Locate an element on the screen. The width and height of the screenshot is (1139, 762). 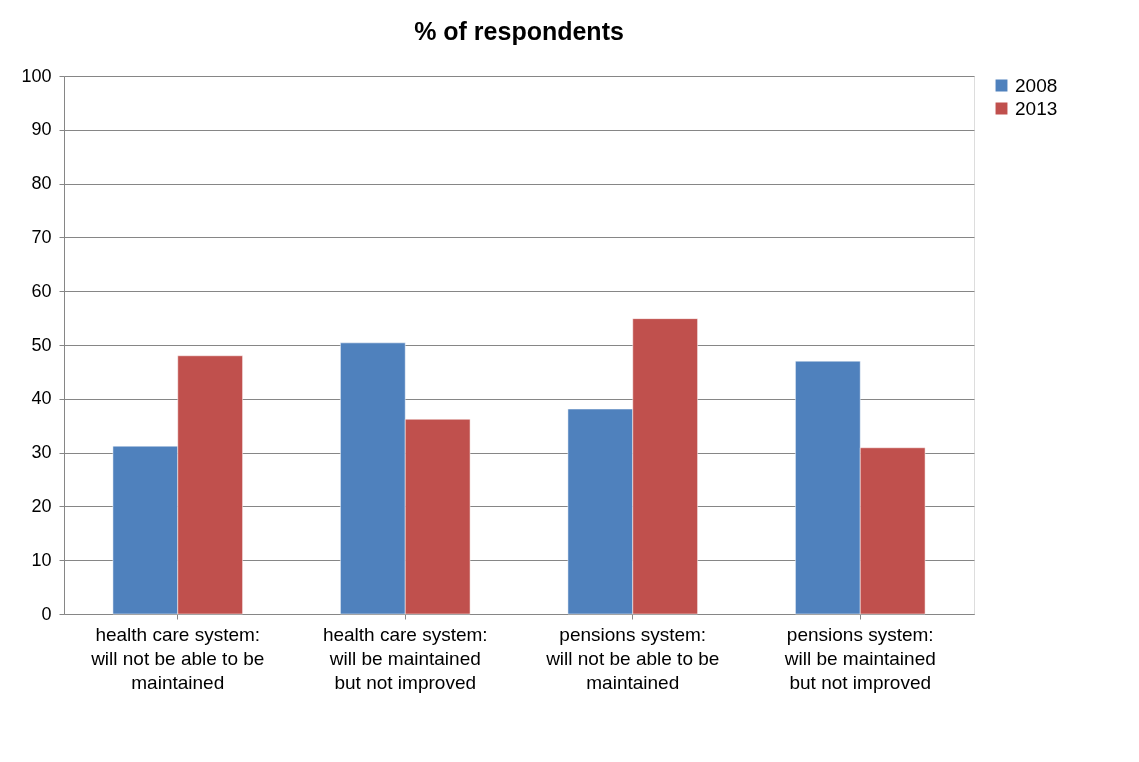
x-tick-label: health care system: will be maintained but not improved is located at coordinates (405, 658).